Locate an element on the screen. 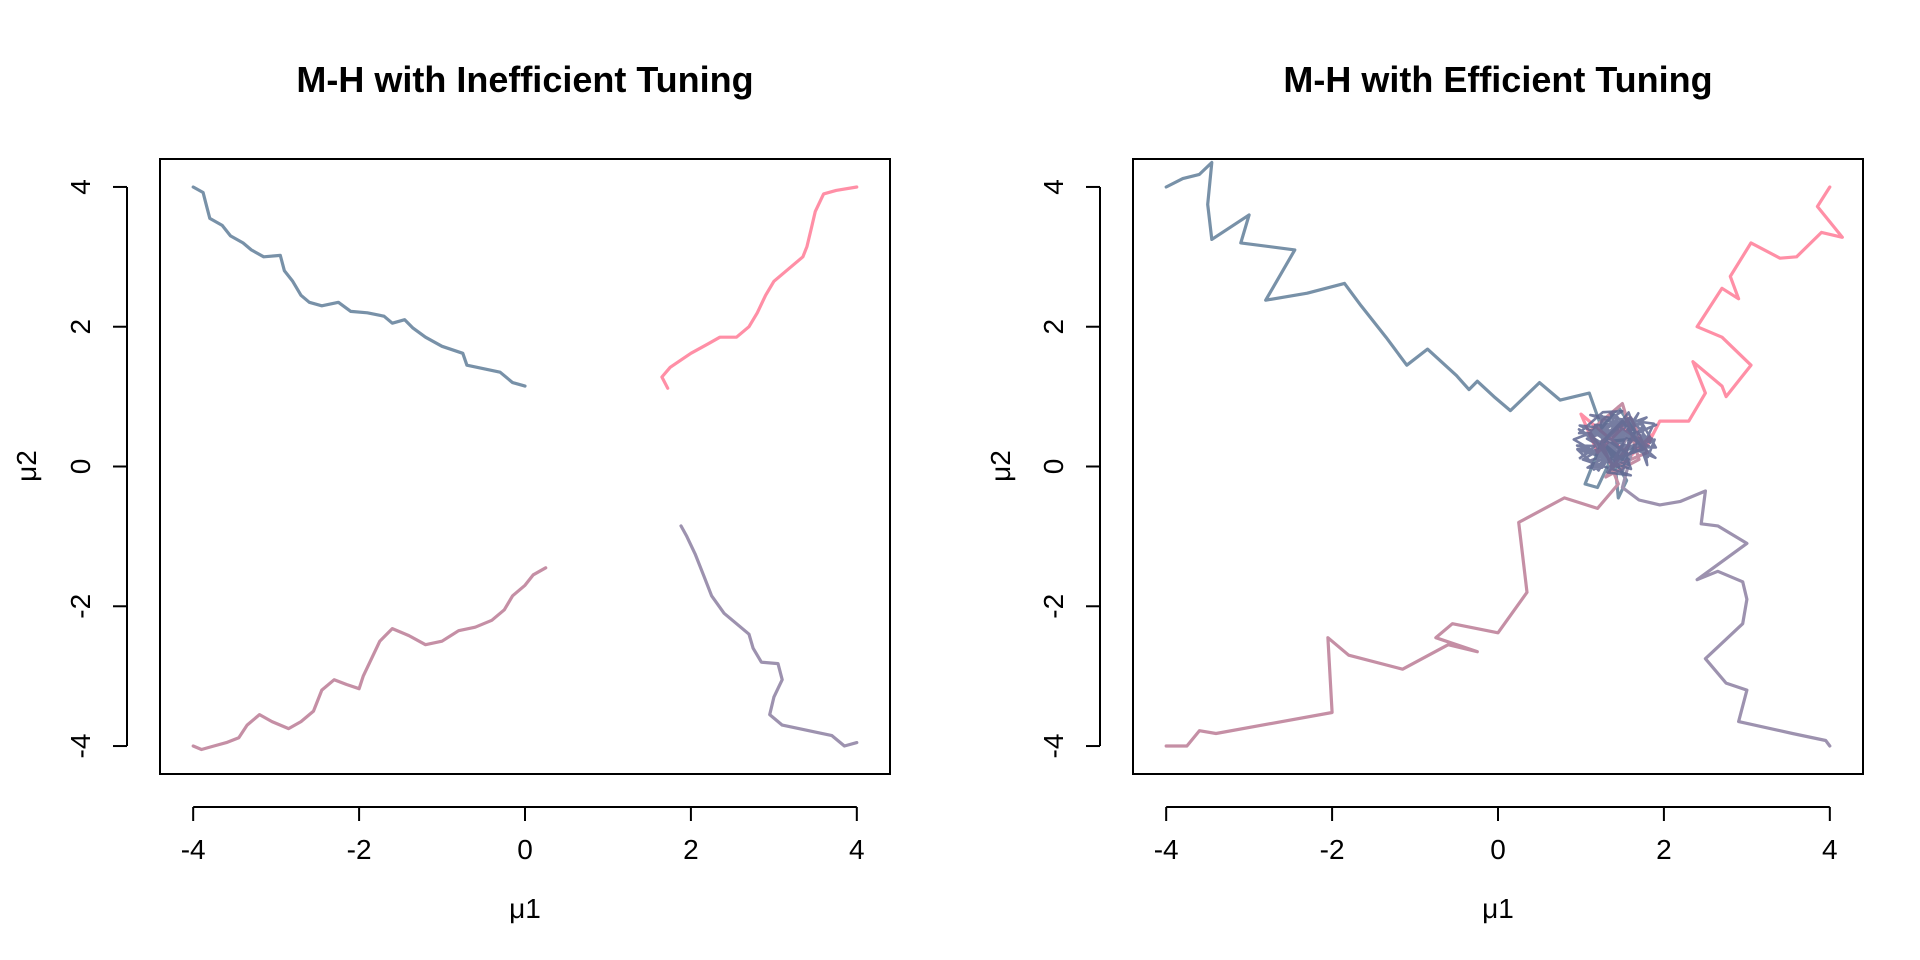  chart-title: M-H with Inefficient Tuning is located at coordinates (524, 79).